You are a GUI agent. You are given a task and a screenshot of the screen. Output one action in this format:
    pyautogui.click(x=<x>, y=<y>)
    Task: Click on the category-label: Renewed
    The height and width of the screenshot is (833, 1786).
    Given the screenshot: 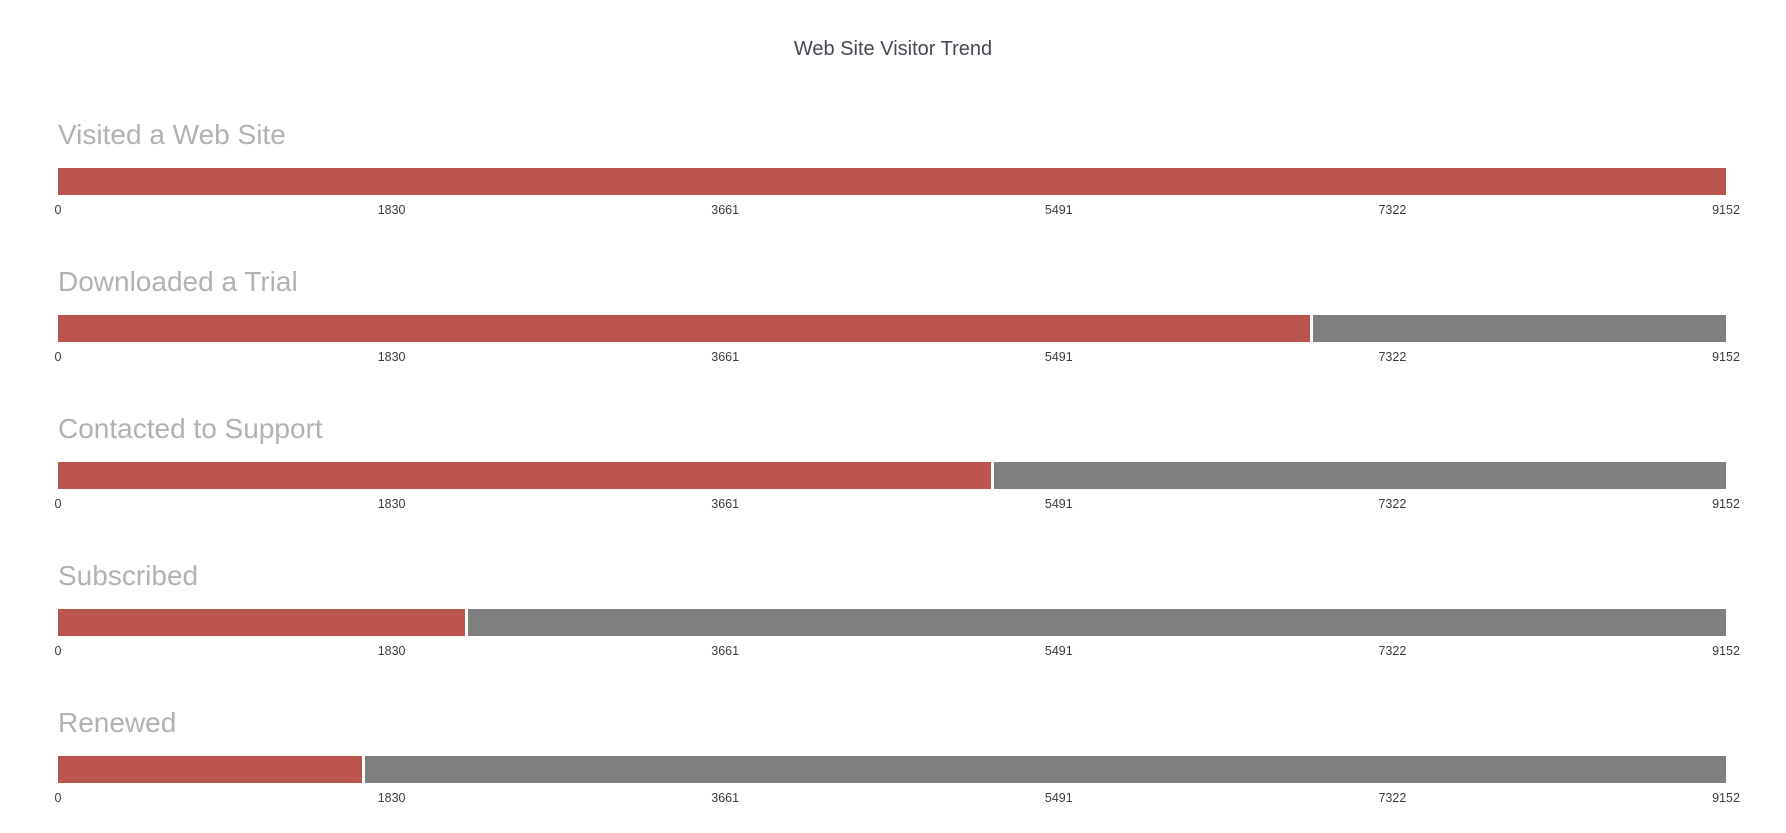 What is the action you would take?
    pyautogui.click(x=117, y=722)
    